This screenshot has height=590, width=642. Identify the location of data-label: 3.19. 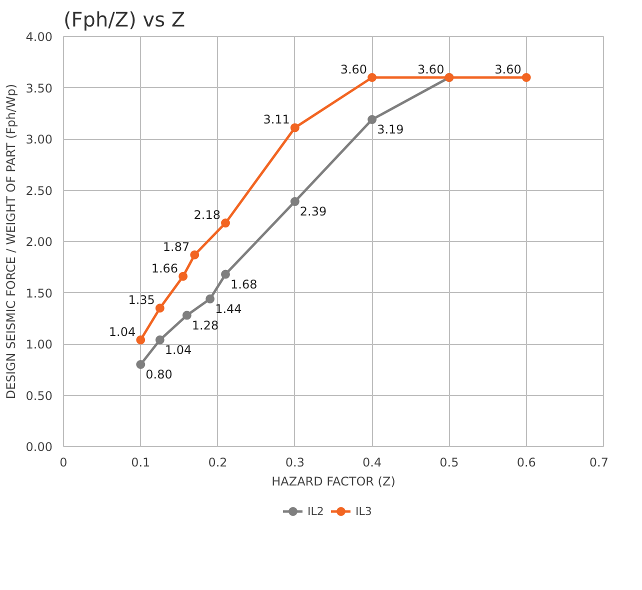
(390, 129).